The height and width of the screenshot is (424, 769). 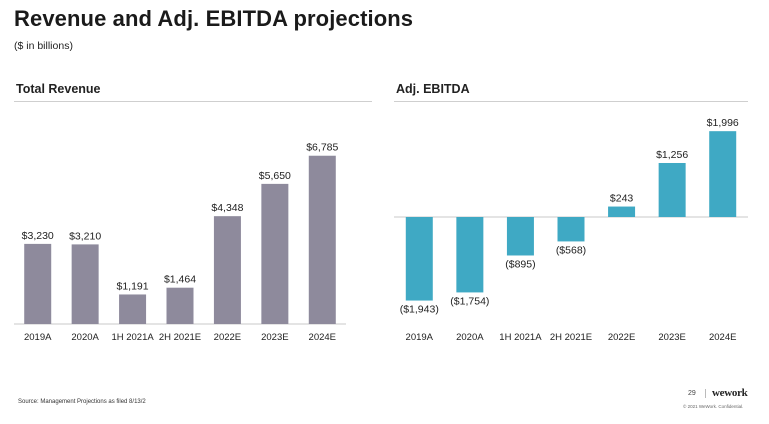 What do you see at coordinates (433, 89) in the screenshot?
I see `ebitda-panel-title: Adj. EBITDA` at bounding box center [433, 89].